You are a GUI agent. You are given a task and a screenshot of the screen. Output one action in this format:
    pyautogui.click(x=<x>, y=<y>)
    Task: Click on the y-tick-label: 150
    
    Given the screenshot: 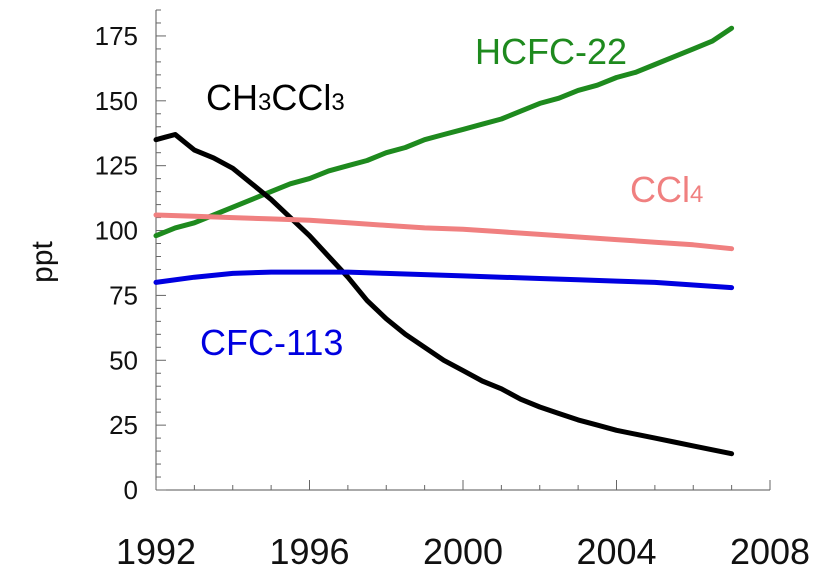 What is the action you would take?
    pyautogui.click(x=116, y=101)
    